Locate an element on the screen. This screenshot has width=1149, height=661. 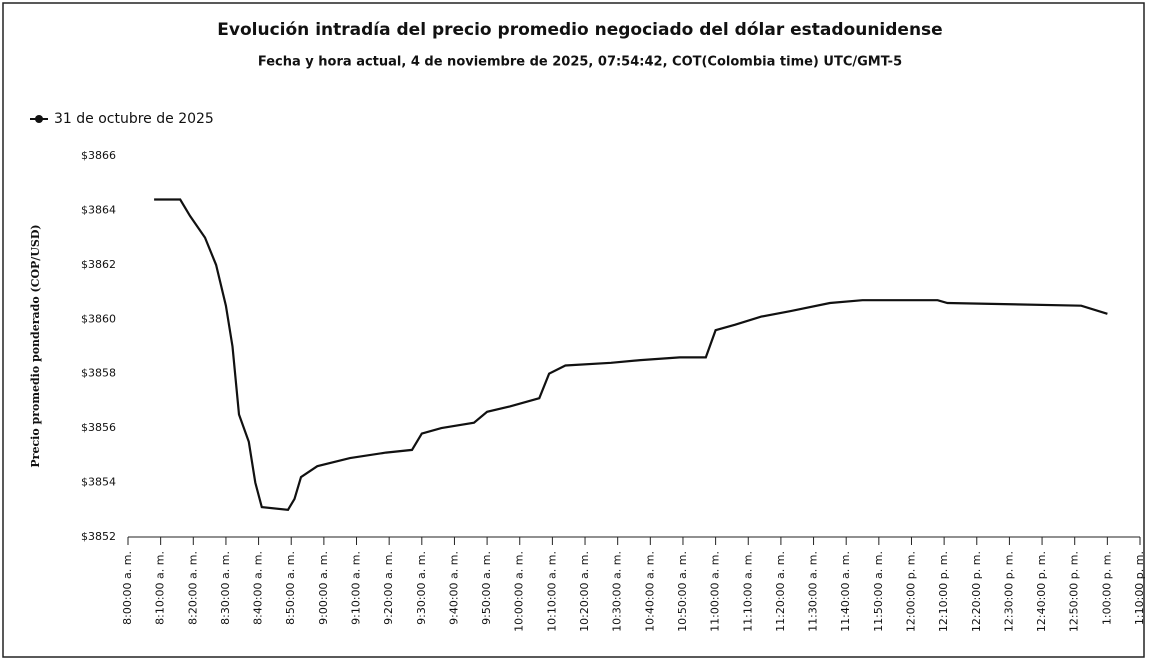
x-tick-label: 10:40:00 a. m. is located at coordinates (649, 591).